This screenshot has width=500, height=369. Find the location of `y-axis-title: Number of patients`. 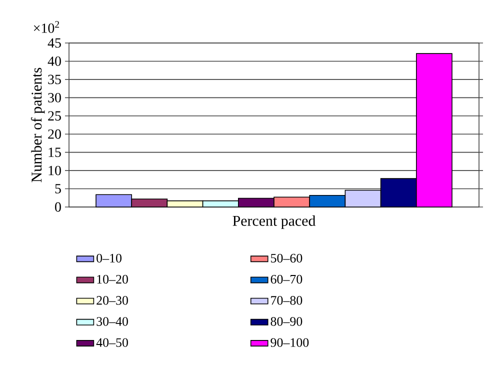

y-axis-title: Number of patients is located at coordinates (38, 125).